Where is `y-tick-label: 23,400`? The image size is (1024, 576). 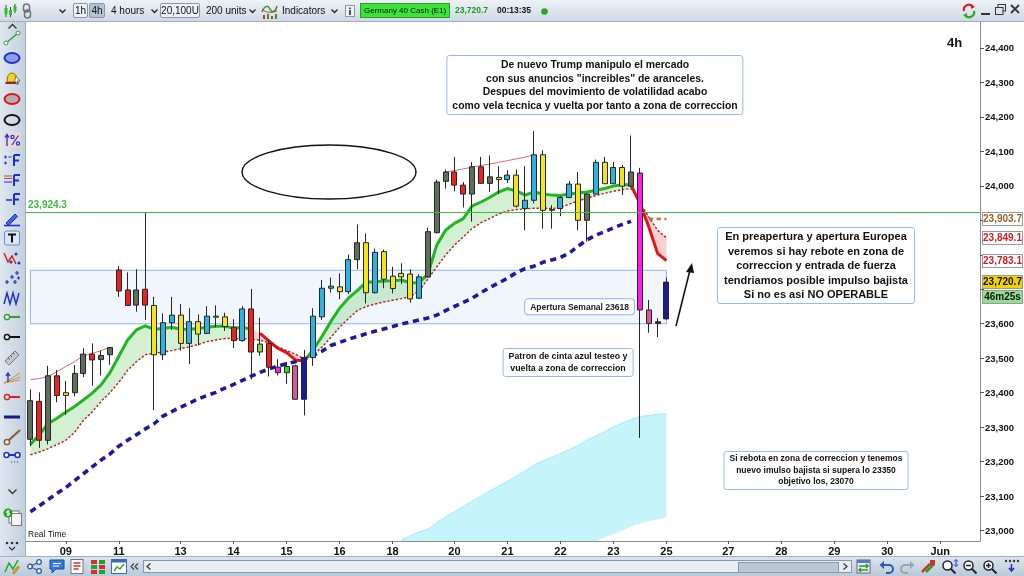
y-tick-label: 23,400 is located at coordinates (1000, 393).